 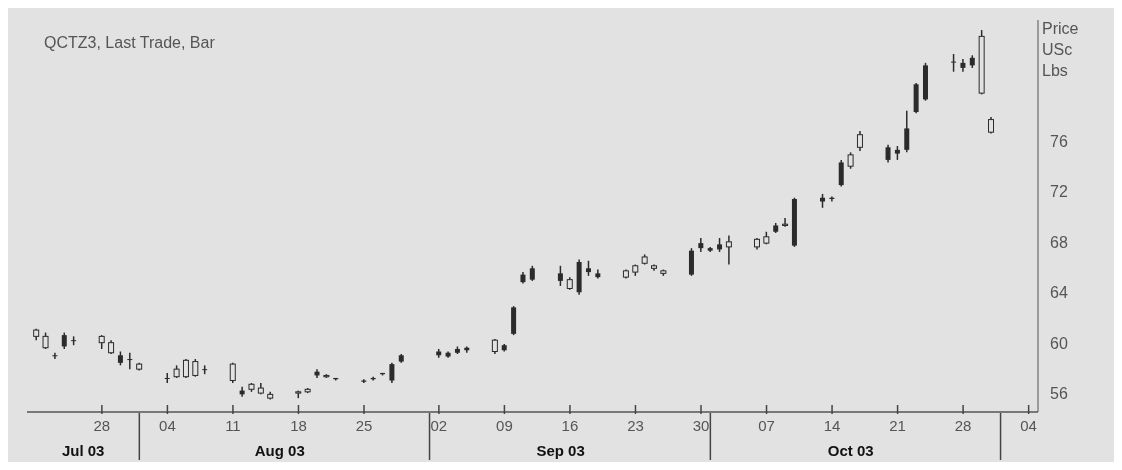 What do you see at coordinates (1059, 394) in the screenshot?
I see `y-tick-label: 56` at bounding box center [1059, 394].